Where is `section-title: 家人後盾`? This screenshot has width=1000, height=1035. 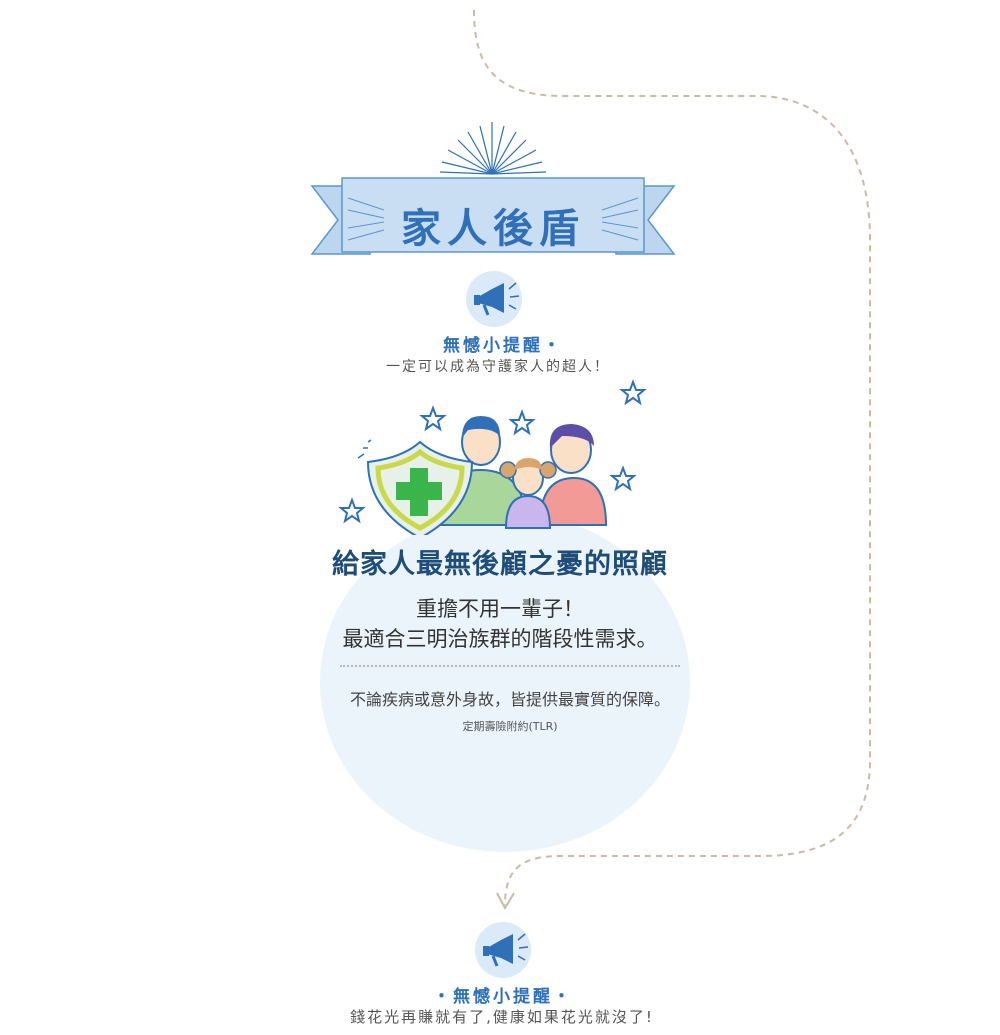 section-title: 家人後盾 is located at coordinates (493, 229).